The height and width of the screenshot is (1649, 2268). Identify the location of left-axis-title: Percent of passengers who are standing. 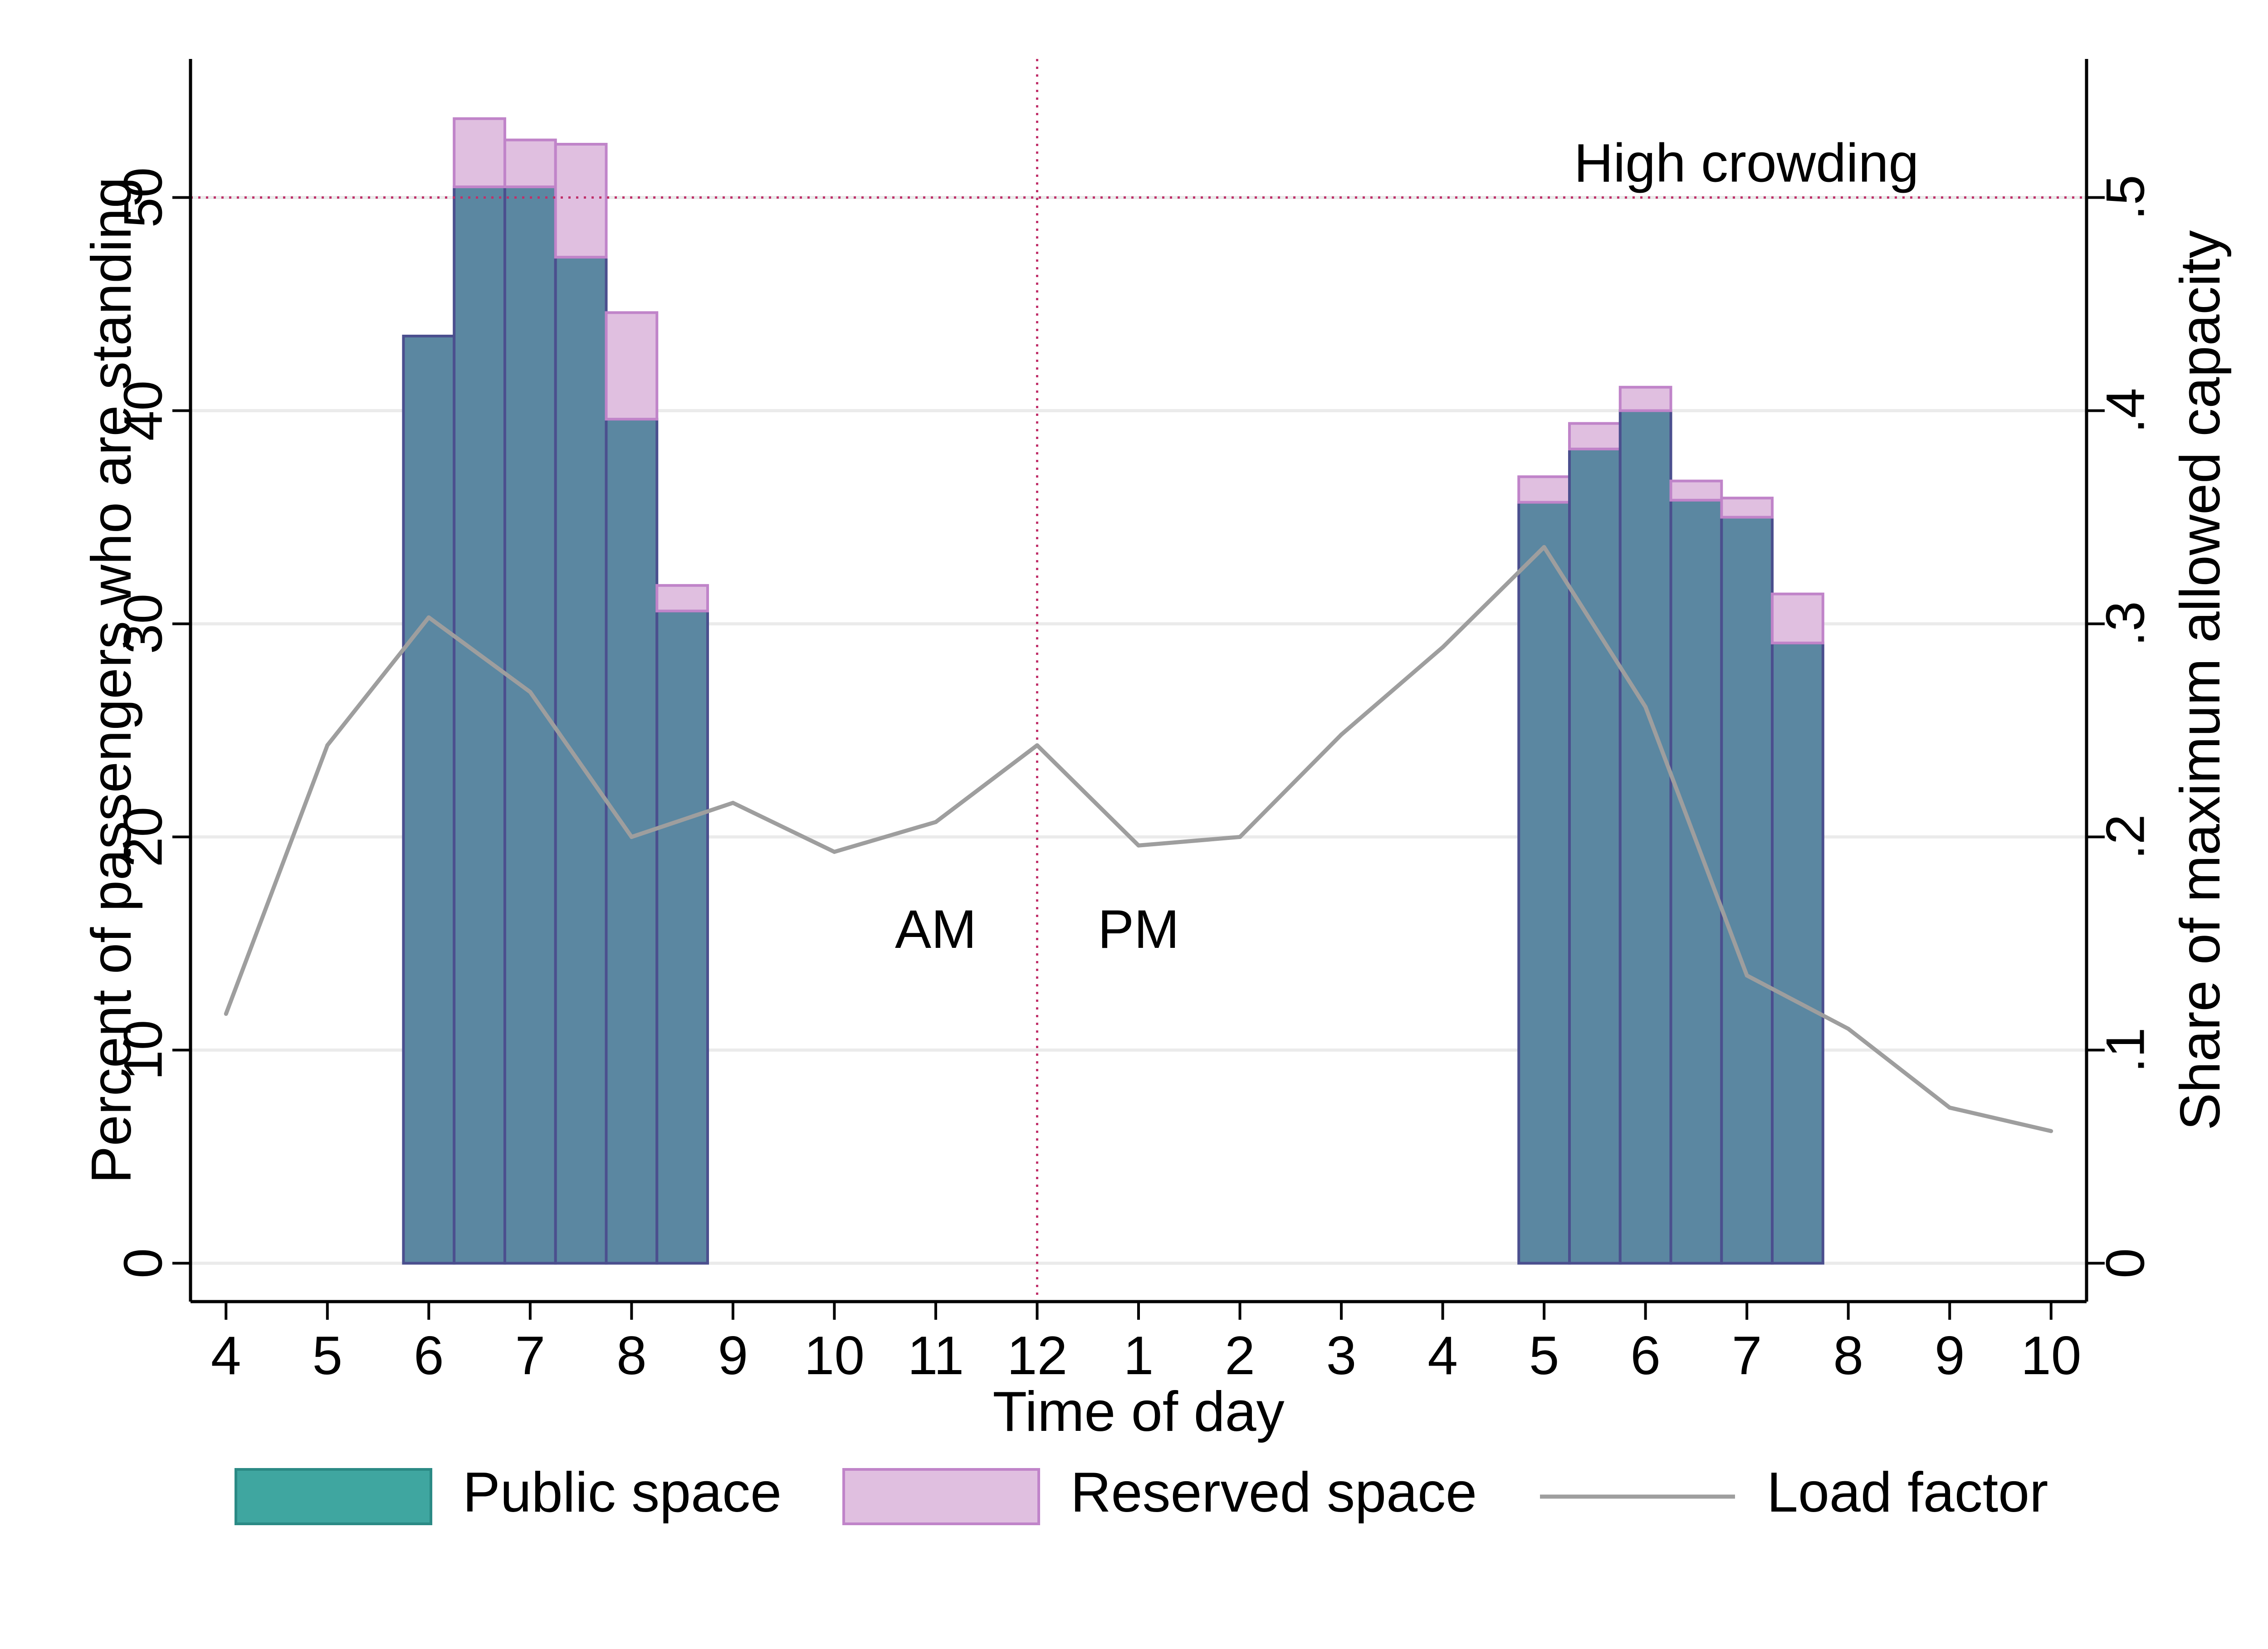
(112, 681).